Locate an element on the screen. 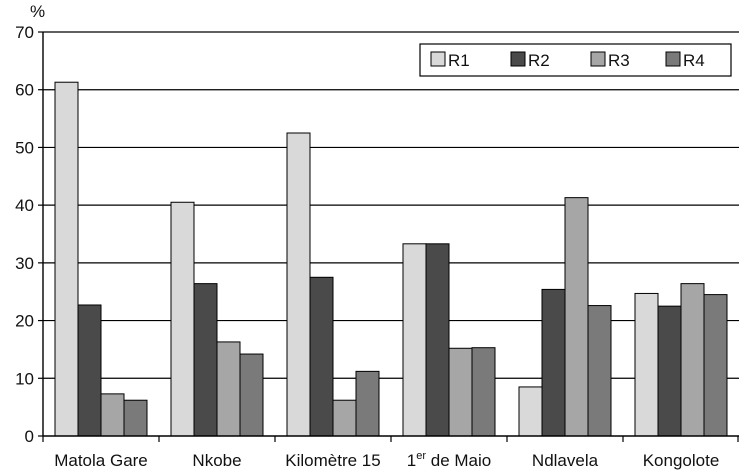 This screenshot has width=739, height=474. x-tick-label-5: Kongolote is located at coordinates (681, 460).